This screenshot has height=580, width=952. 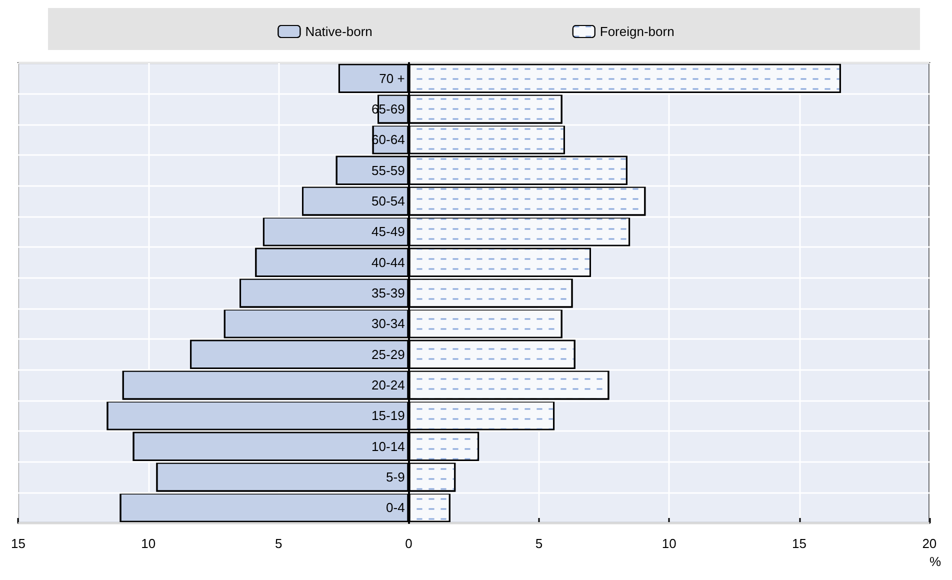 I want to click on y-tick-label: 55-59, so click(x=388, y=170).